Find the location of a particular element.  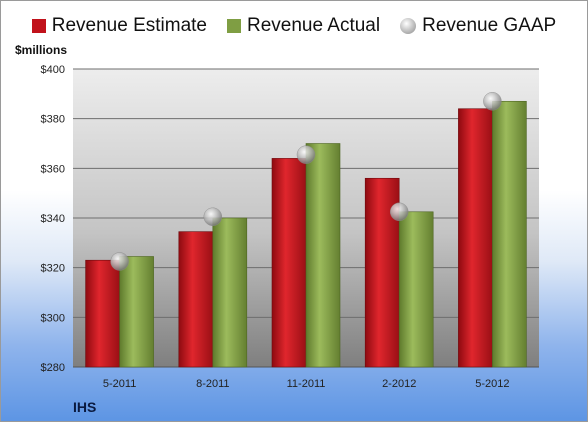

legend-swatch-gaap is located at coordinates (408, 26).